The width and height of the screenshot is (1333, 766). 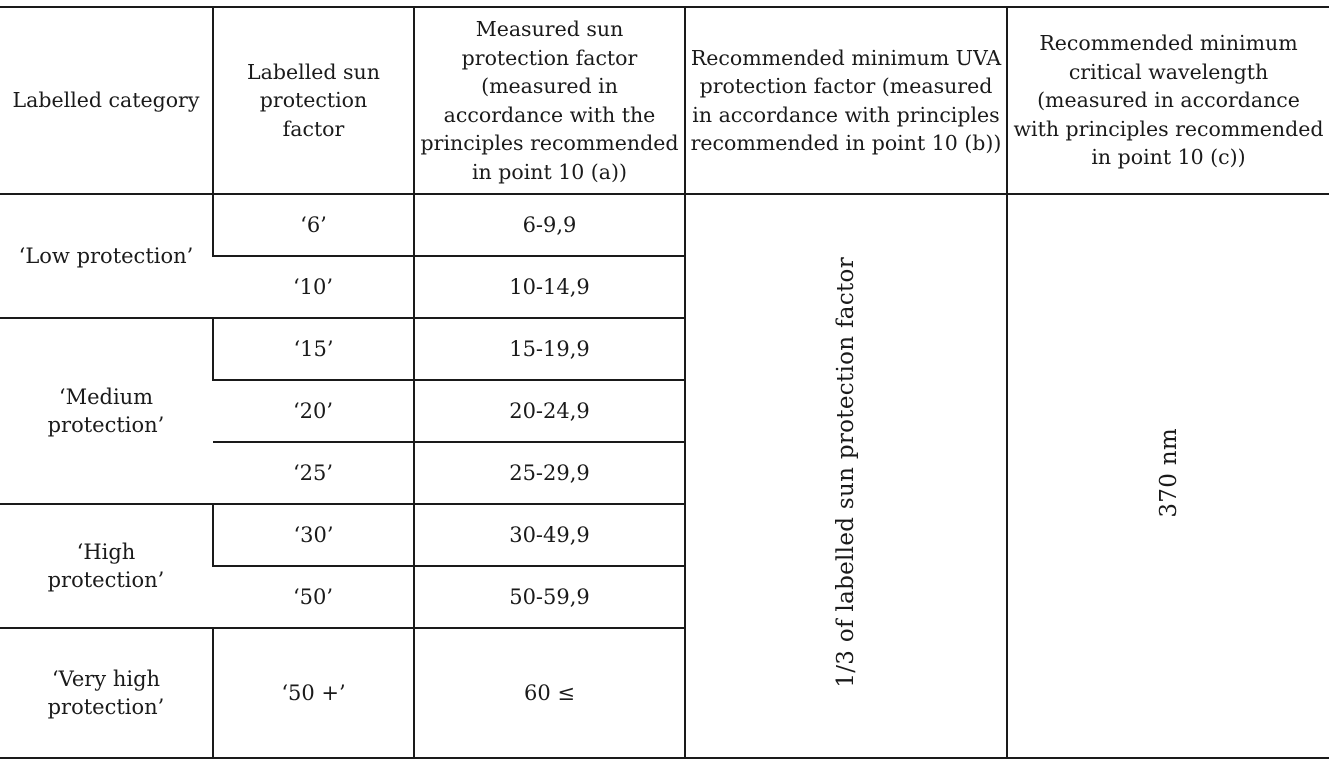 What do you see at coordinates (313, 535) in the screenshot?
I see `labelled-spf-cell: ‘30’` at bounding box center [313, 535].